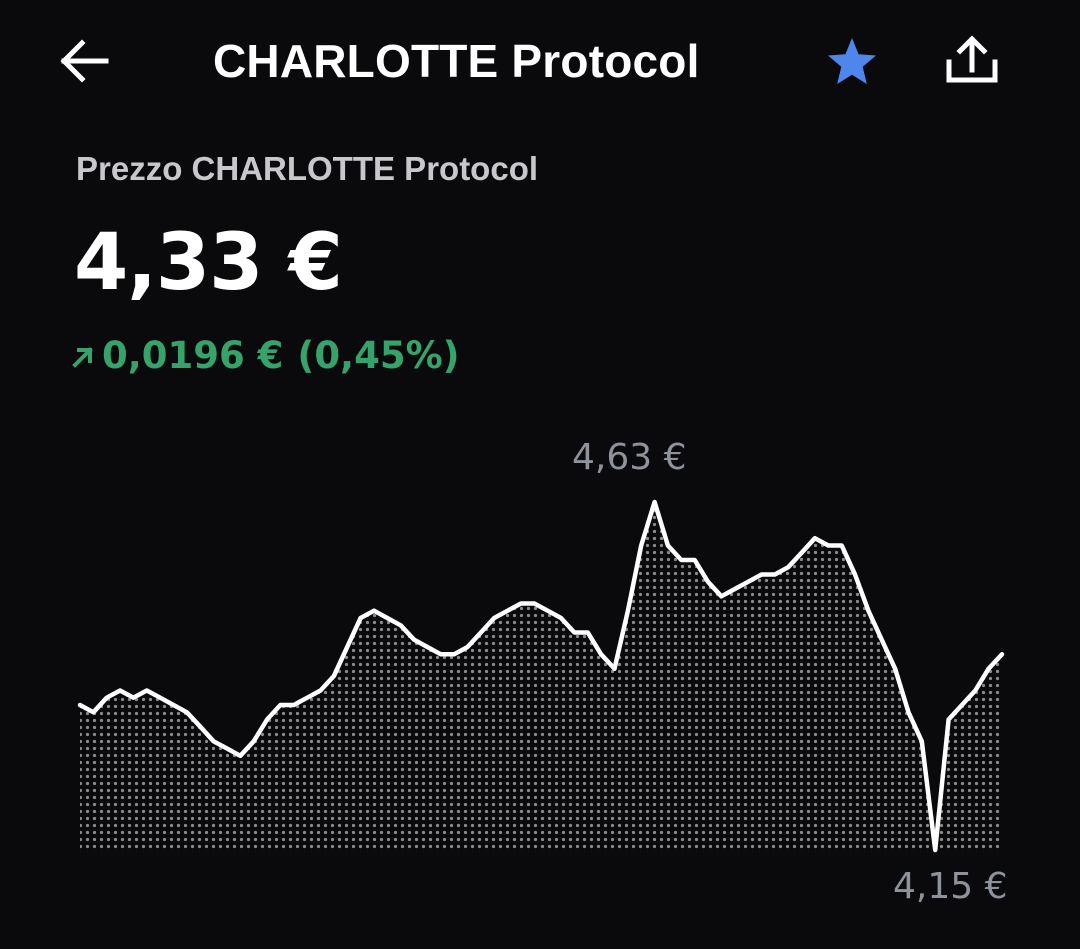 Image resolution: width=1080 pixels, height=949 pixels. I want to click on price-label: Prezzo CHARLOTTE Protocol, so click(307, 168).